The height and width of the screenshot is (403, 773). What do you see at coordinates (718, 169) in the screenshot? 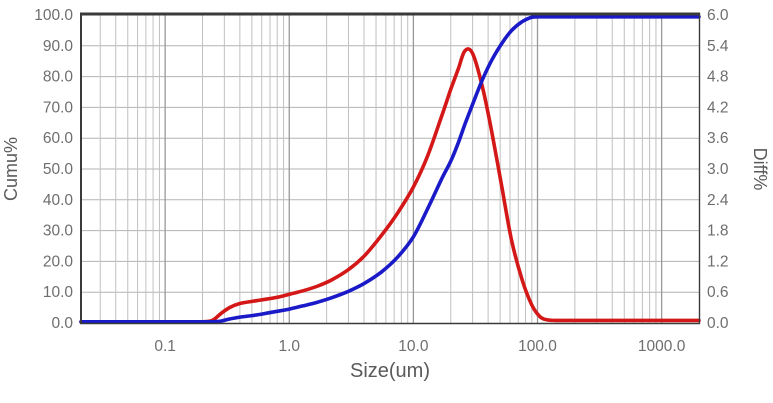
I see `y-right-tick-label: 3.0` at bounding box center [718, 169].